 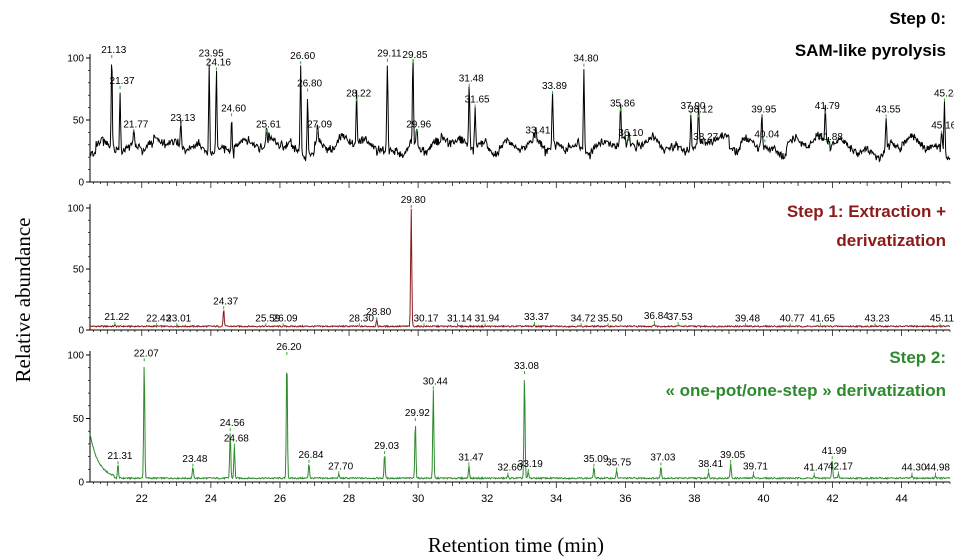 I want to click on peak-label: 40.77, so click(x=792, y=318).